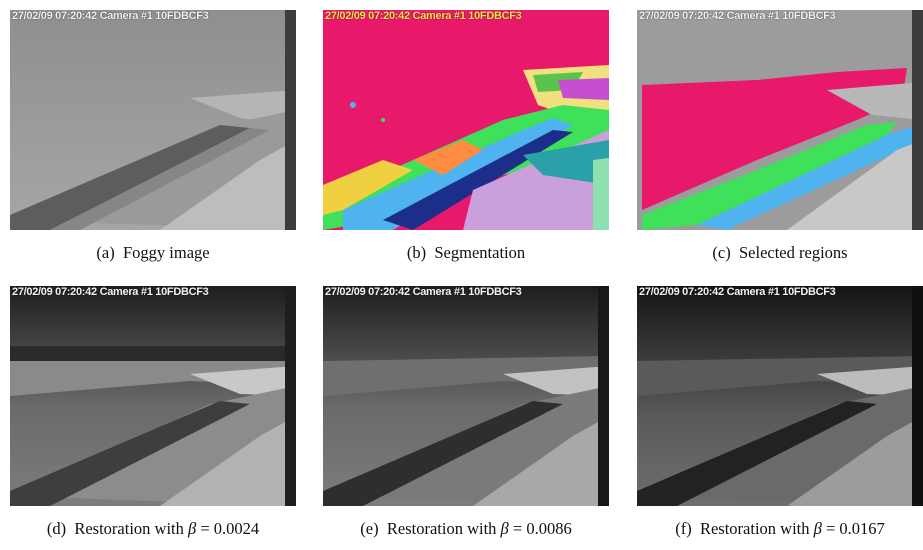  I want to click on segmentation-map, so click(466, 120).